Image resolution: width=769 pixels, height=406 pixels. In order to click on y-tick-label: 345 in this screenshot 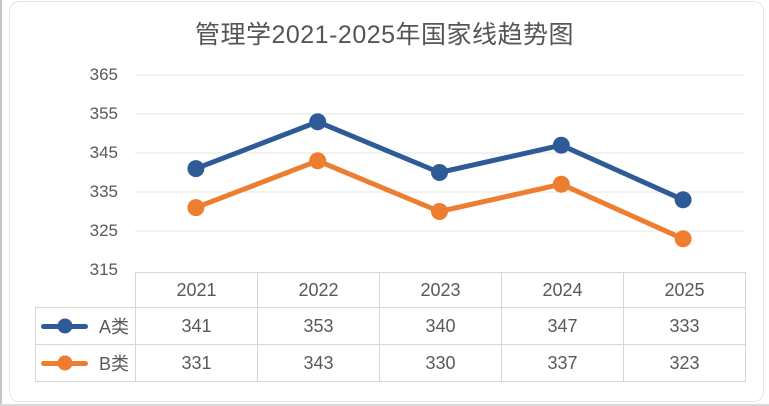, I will do `click(103, 152)`.